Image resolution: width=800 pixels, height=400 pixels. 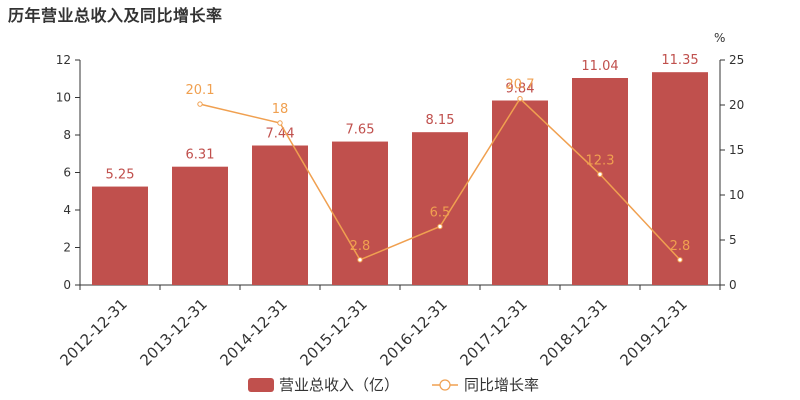 What do you see at coordinates (67, 135) in the screenshot?
I see `y-left-tick-label: 8` at bounding box center [67, 135].